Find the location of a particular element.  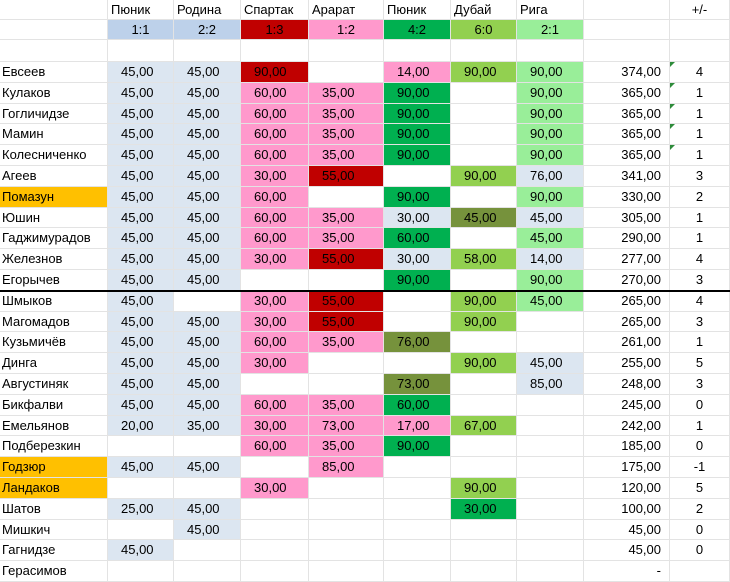

total-cell: 290,00 is located at coordinates (627, 239).